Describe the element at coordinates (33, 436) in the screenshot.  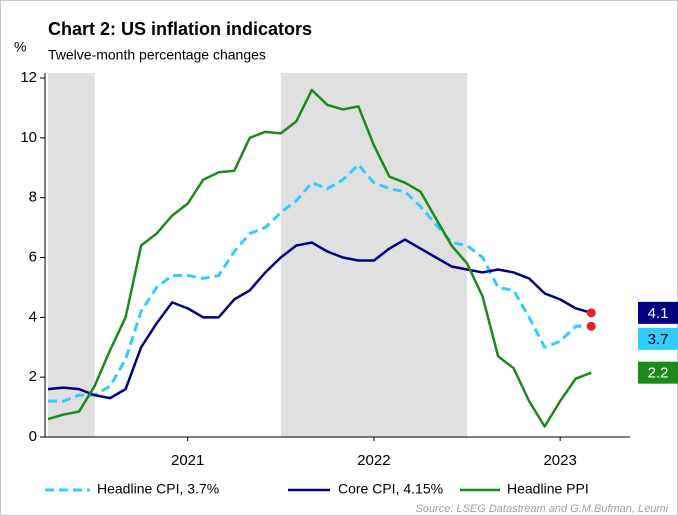
I see `y-tick-label: 0` at that location.